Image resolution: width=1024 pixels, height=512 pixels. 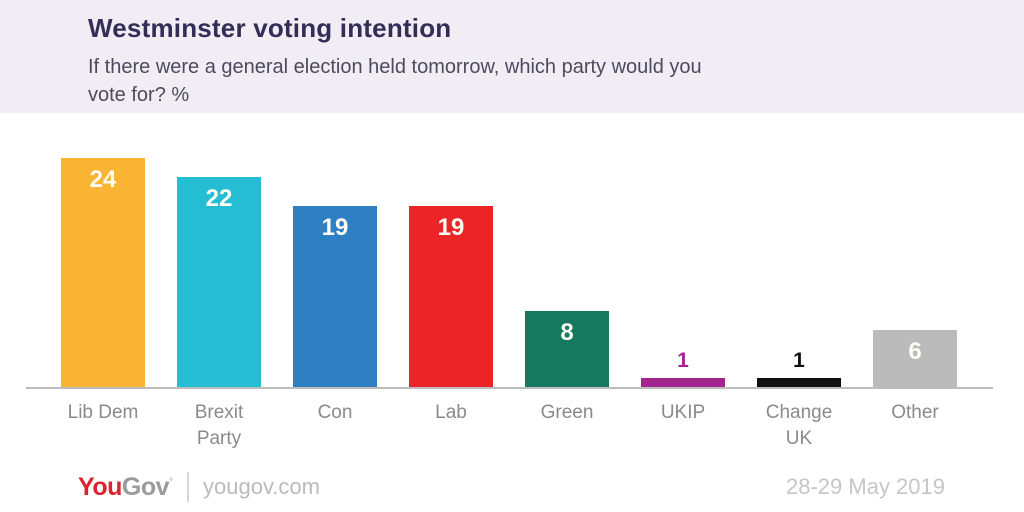 I want to click on bar-value-label-green: 8, so click(x=567, y=333).